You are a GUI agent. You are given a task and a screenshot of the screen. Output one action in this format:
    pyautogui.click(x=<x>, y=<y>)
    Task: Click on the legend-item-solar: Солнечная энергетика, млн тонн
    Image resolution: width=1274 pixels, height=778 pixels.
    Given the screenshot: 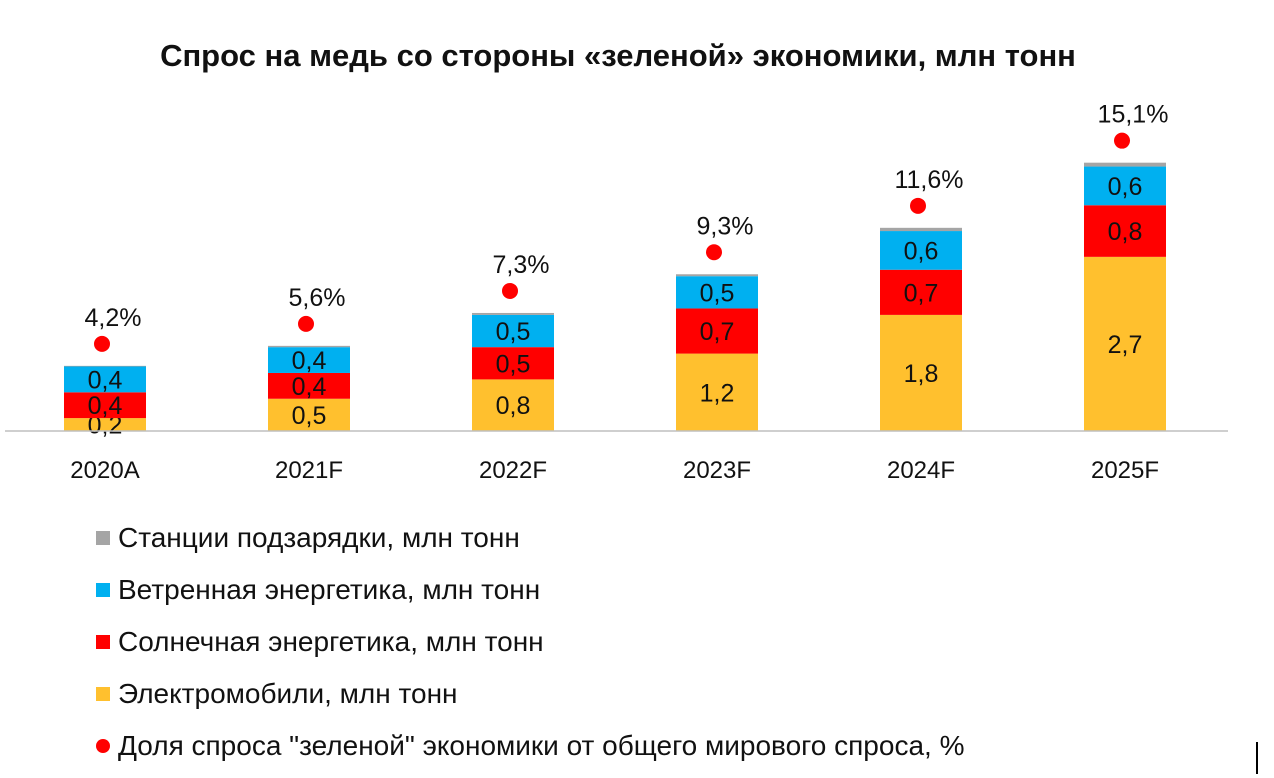 What is the action you would take?
    pyautogui.click(x=530, y=642)
    